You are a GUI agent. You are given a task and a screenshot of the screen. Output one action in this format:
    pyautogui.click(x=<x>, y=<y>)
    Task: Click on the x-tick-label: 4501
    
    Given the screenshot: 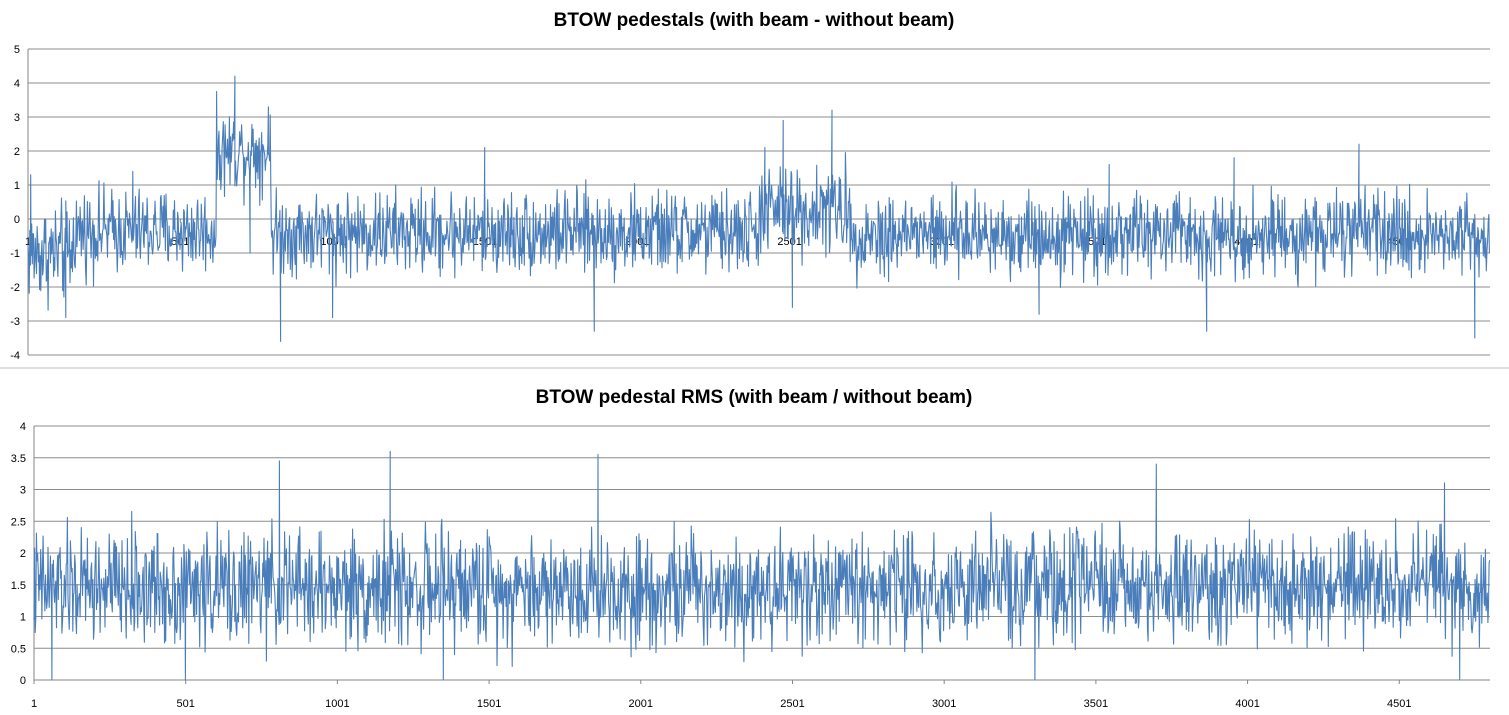 What is the action you would take?
    pyautogui.click(x=1399, y=704)
    